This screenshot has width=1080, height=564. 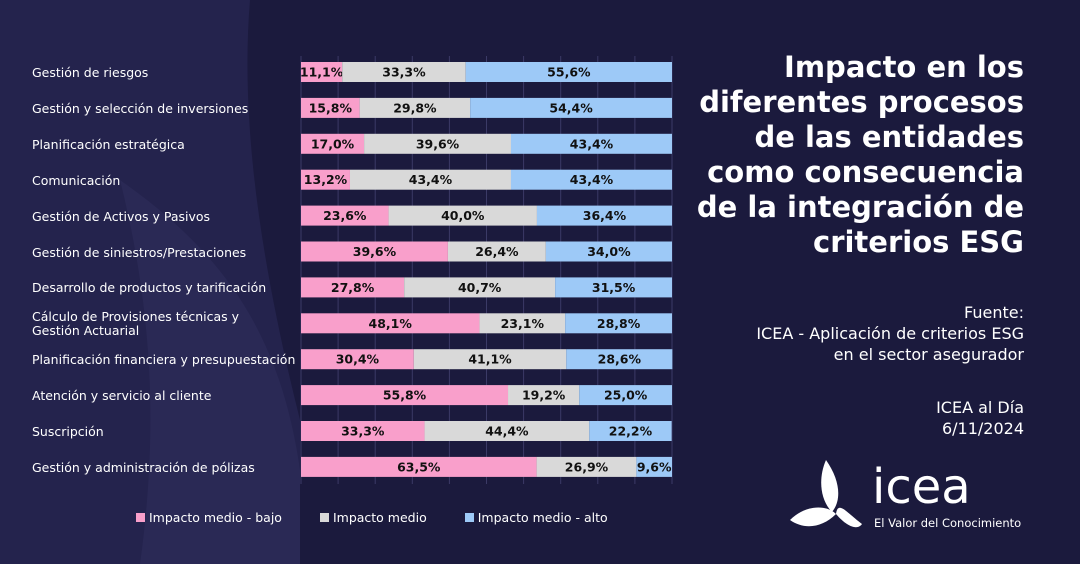 I want to click on value-label: 41,1%, so click(x=490, y=359).